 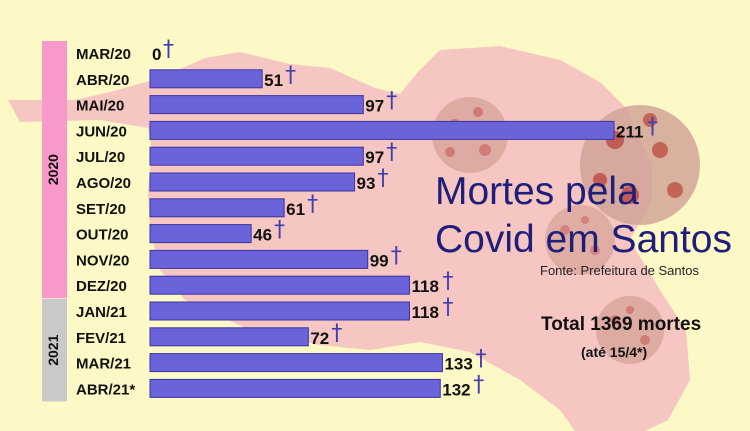 What do you see at coordinates (456, 389) in the screenshot?
I see `value-label: 132` at bounding box center [456, 389].